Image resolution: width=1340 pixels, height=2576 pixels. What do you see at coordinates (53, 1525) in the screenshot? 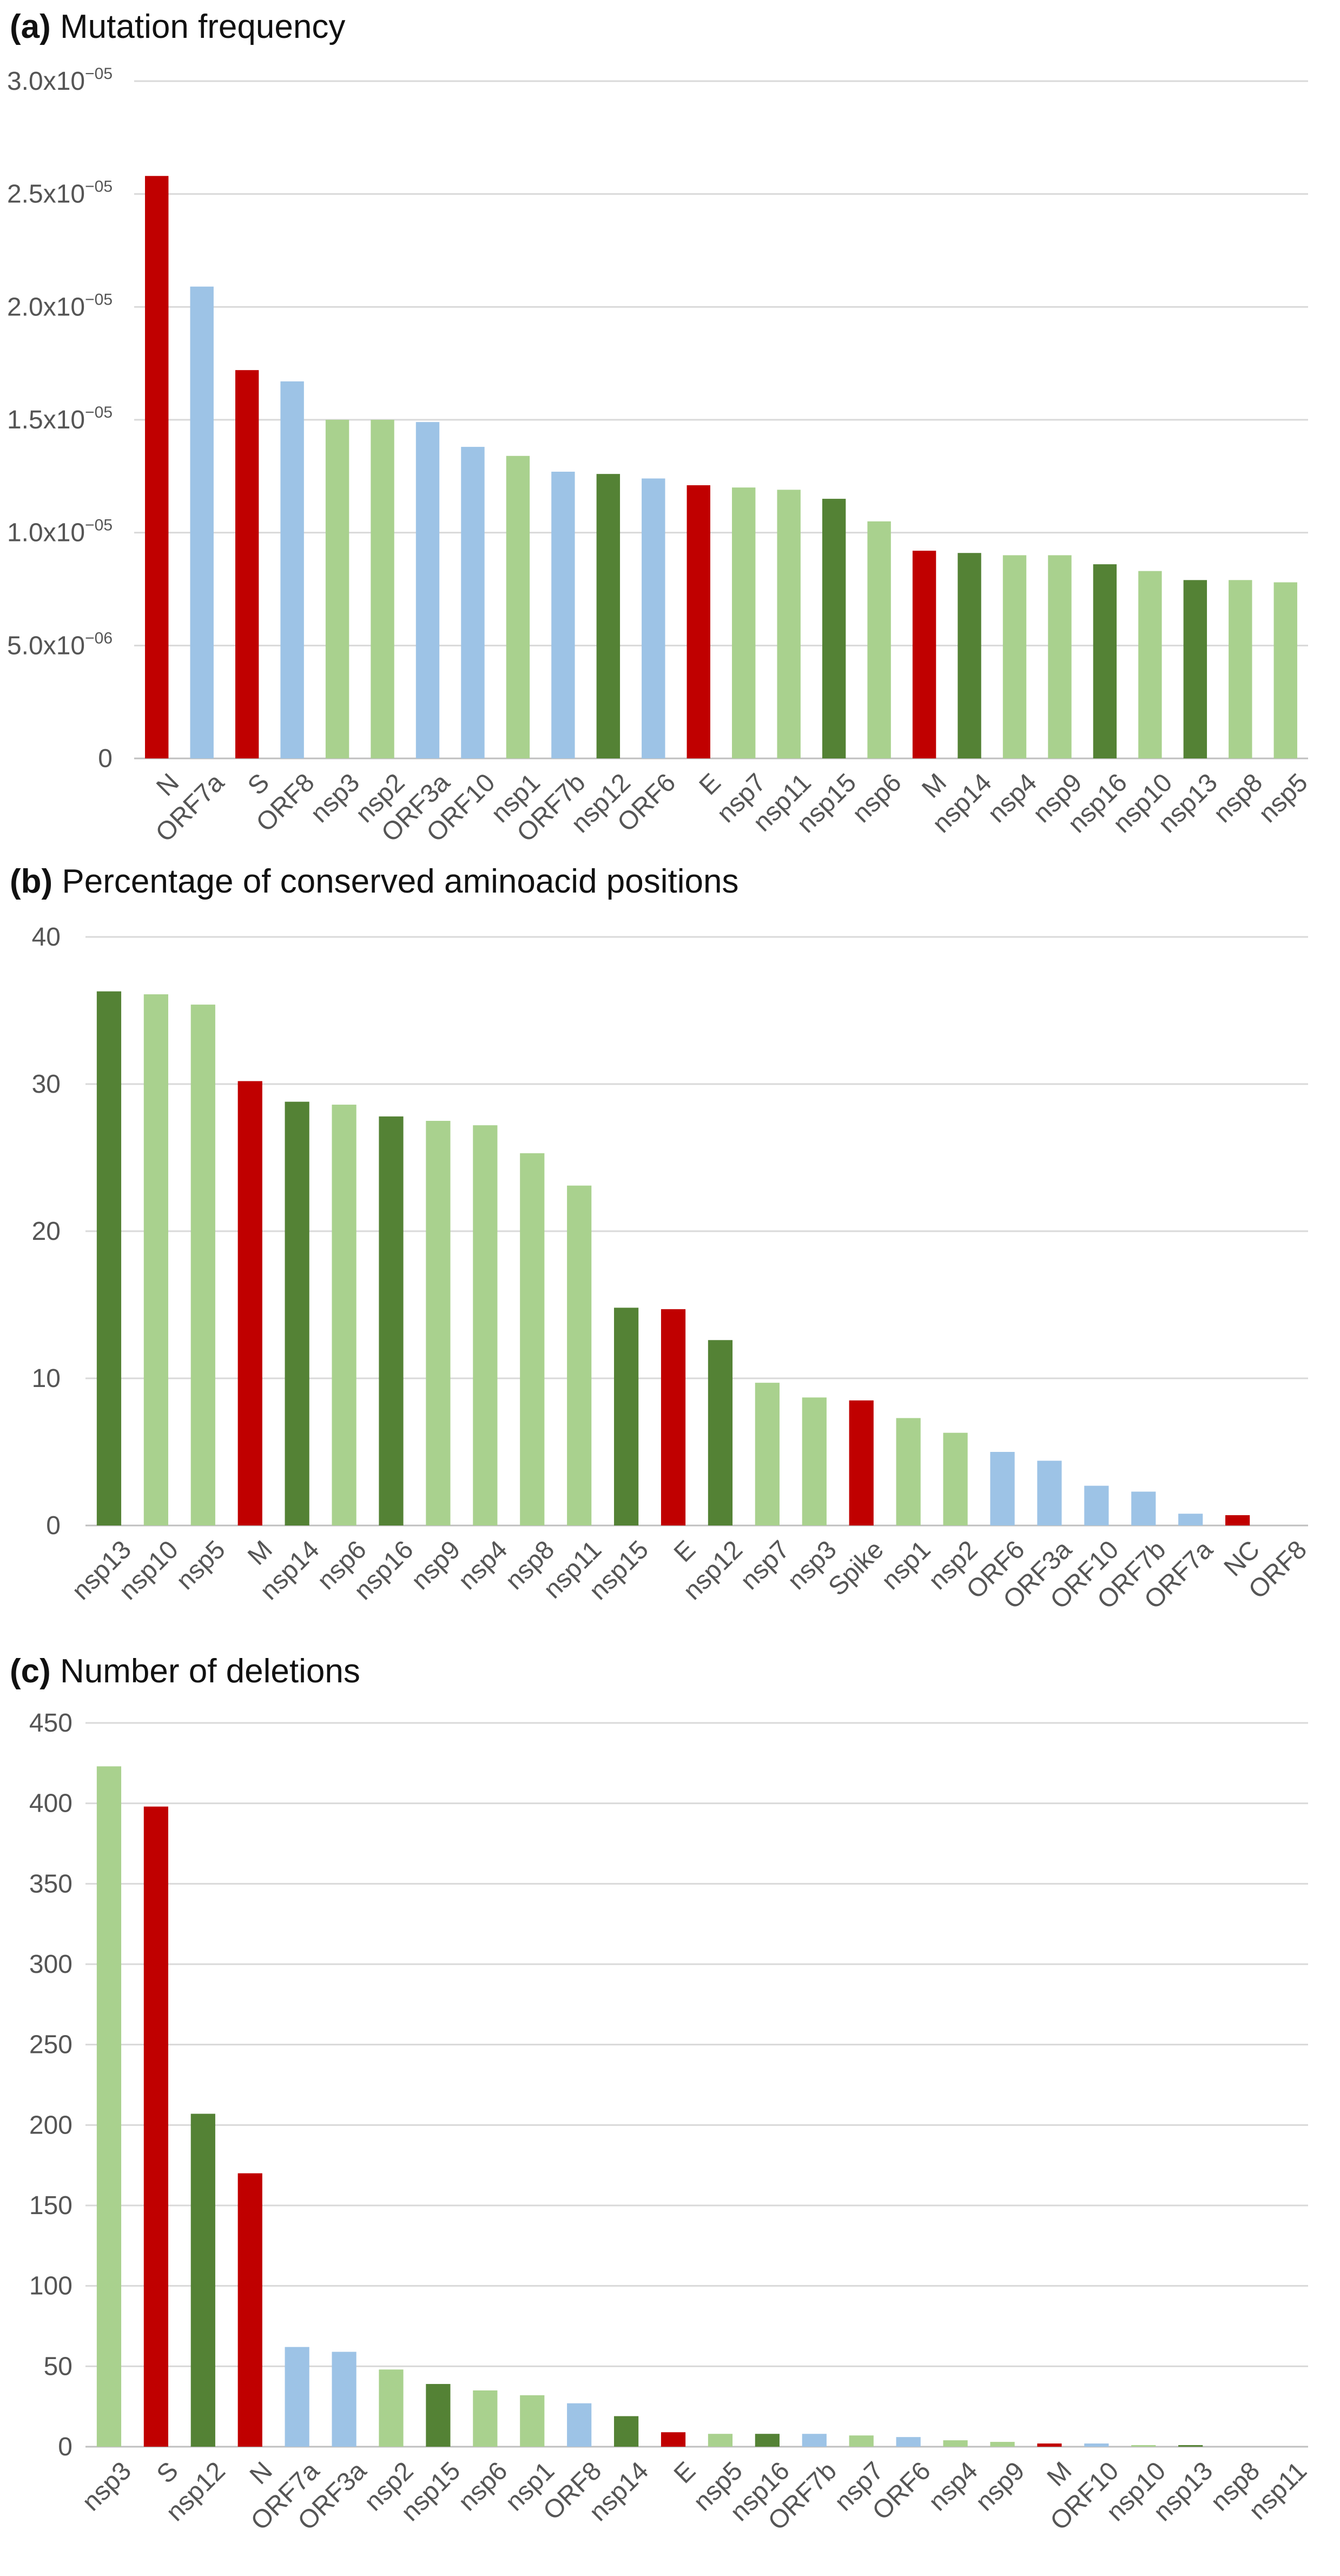
I see `y-tick-label: 0` at bounding box center [53, 1525].